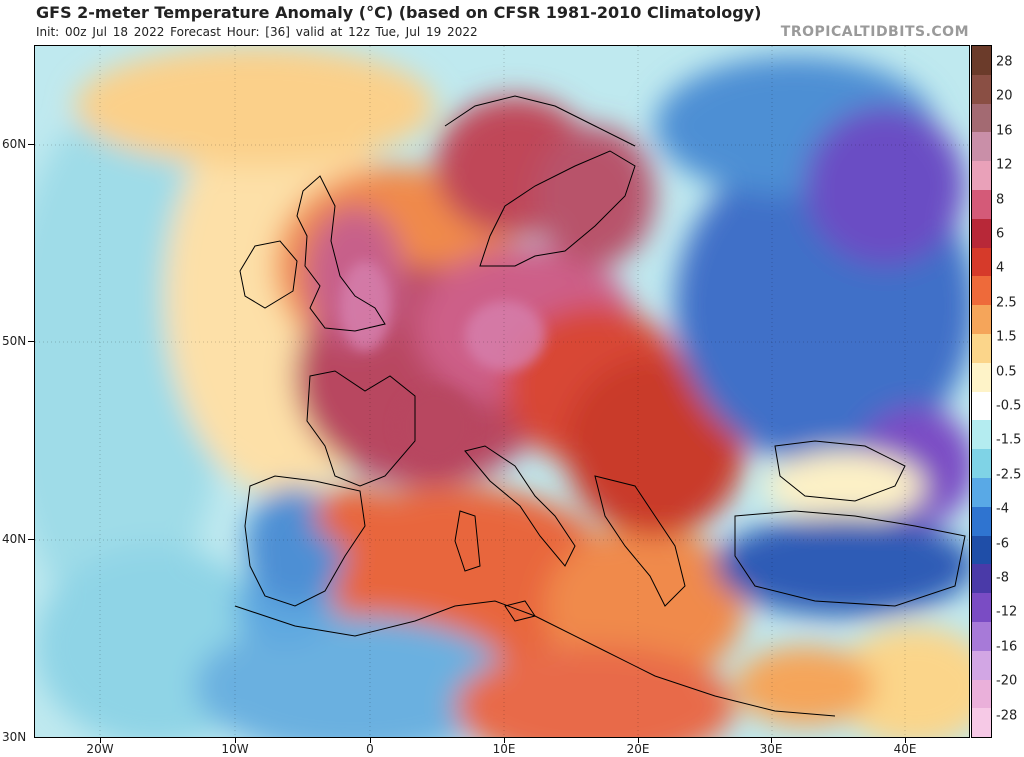 This screenshot has width=1024, height=757. I want to click on colorbar-label: 20, so click(1004, 96).